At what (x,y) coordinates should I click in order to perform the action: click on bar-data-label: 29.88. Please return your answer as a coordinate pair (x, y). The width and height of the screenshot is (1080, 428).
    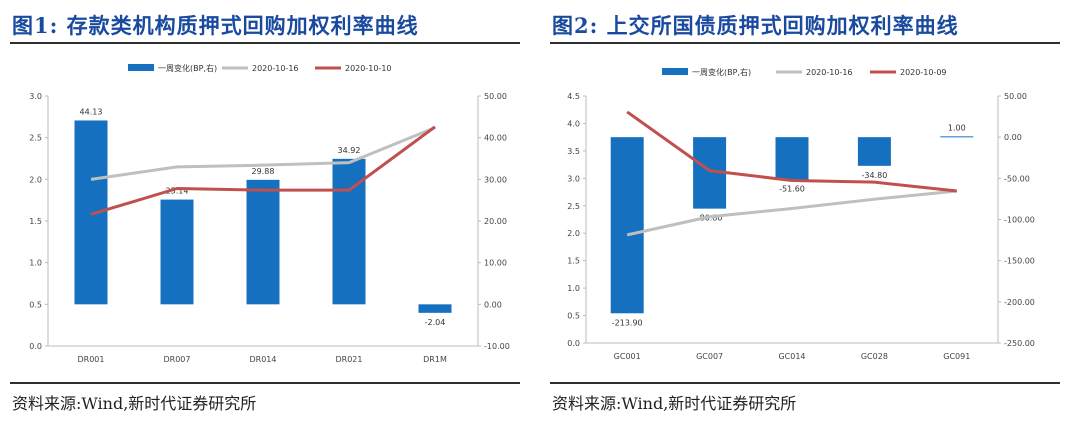
    Looking at the image, I should click on (263, 171).